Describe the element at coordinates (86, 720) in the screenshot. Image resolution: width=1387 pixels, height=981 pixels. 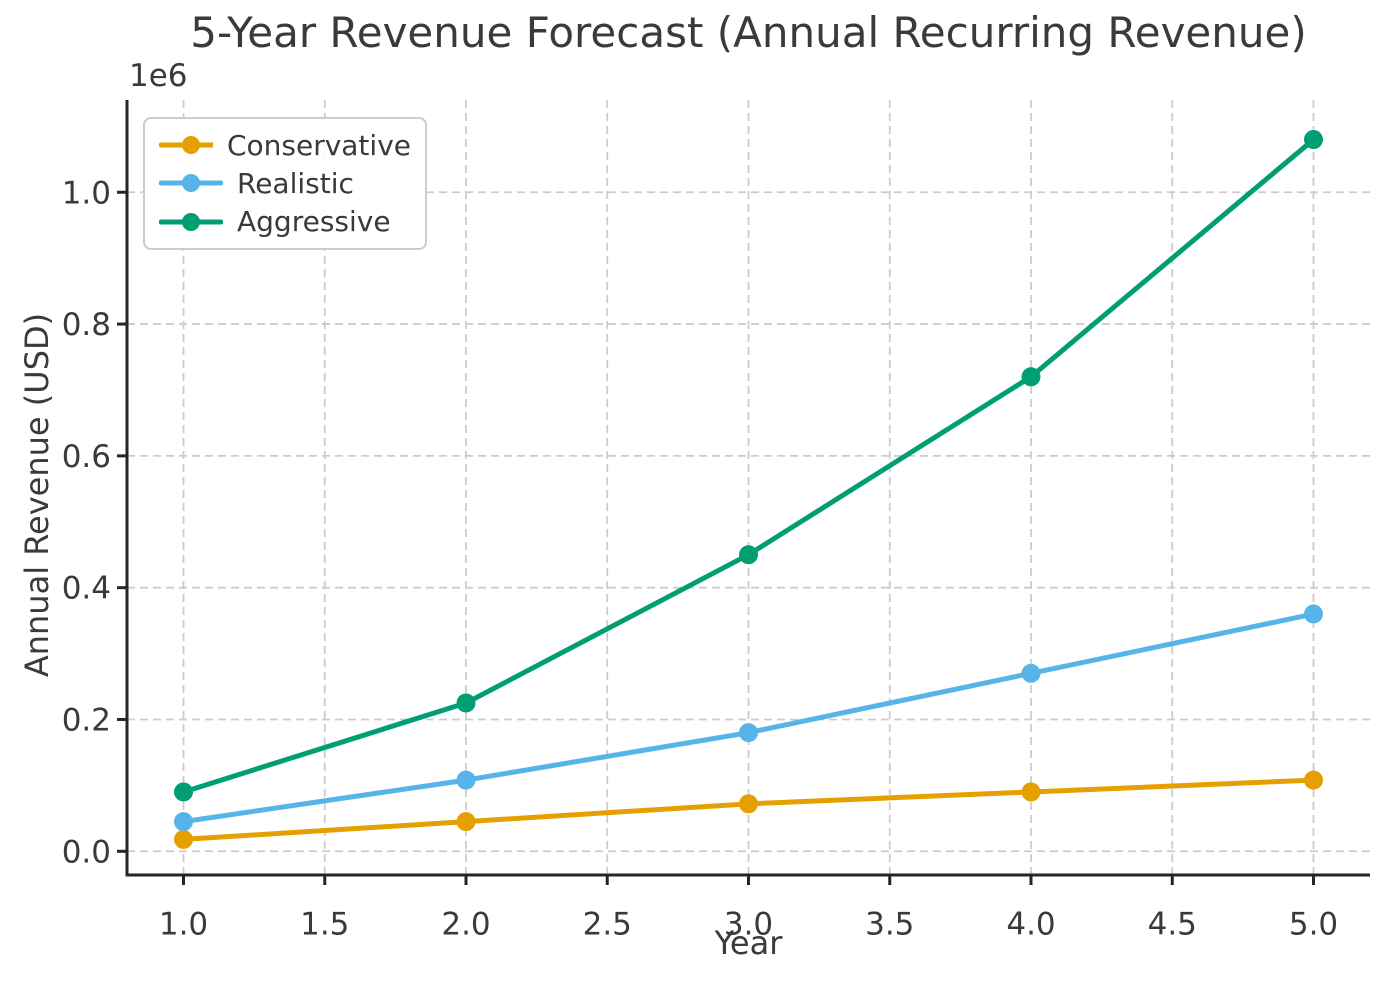
I see `y-tick-label: 0.2` at that location.